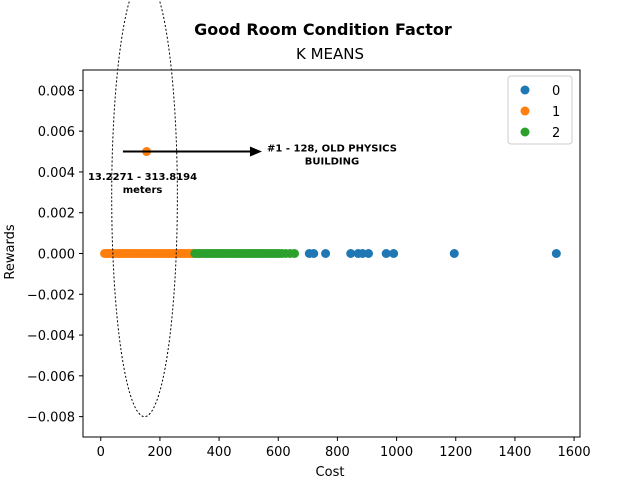 The height and width of the screenshot is (484, 632). Describe the element at coordinates (330, 472) in the screenshot. I see `x-axis-label: Cost` at that location.